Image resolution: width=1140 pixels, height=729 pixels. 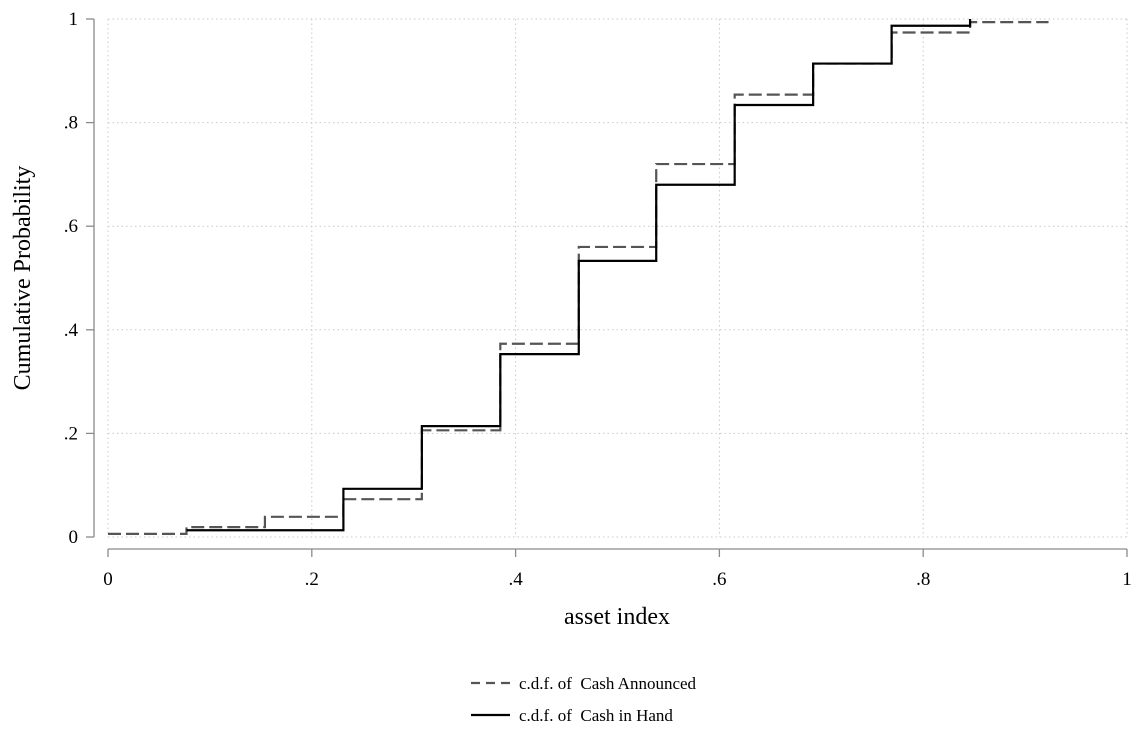 I want to click on y-tick-label-5: 1, so click(x=74, y=19).